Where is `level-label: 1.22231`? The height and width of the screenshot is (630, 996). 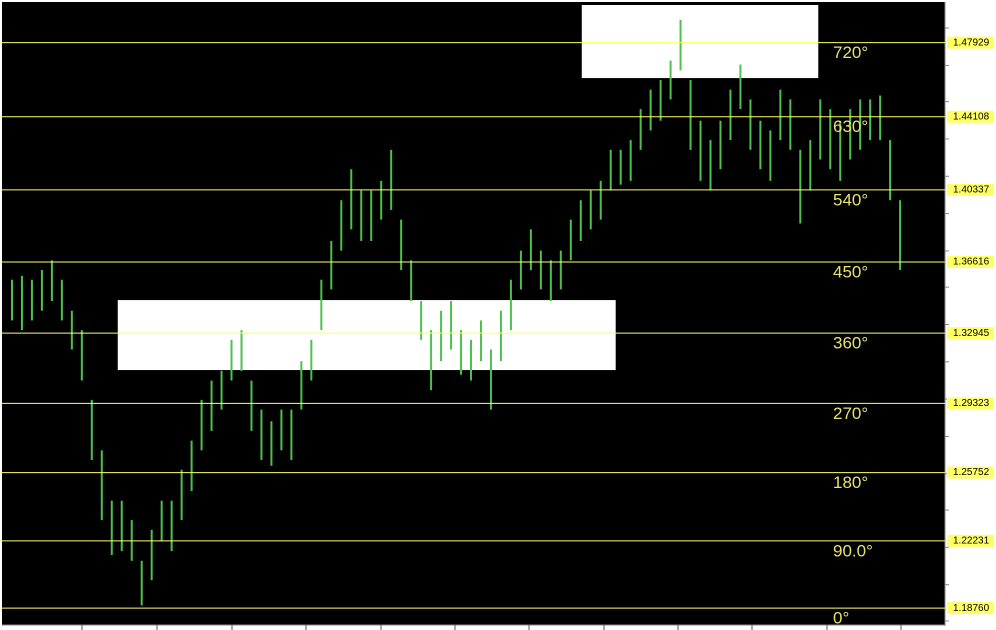
level-label: 1.22231 is located at coordinates (971, 540).